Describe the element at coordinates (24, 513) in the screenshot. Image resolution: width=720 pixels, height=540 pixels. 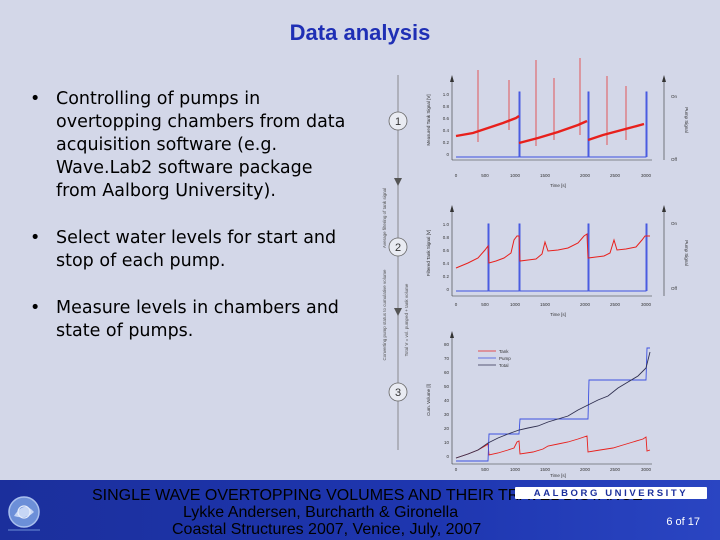
I see `university-seal-icon` at that location.